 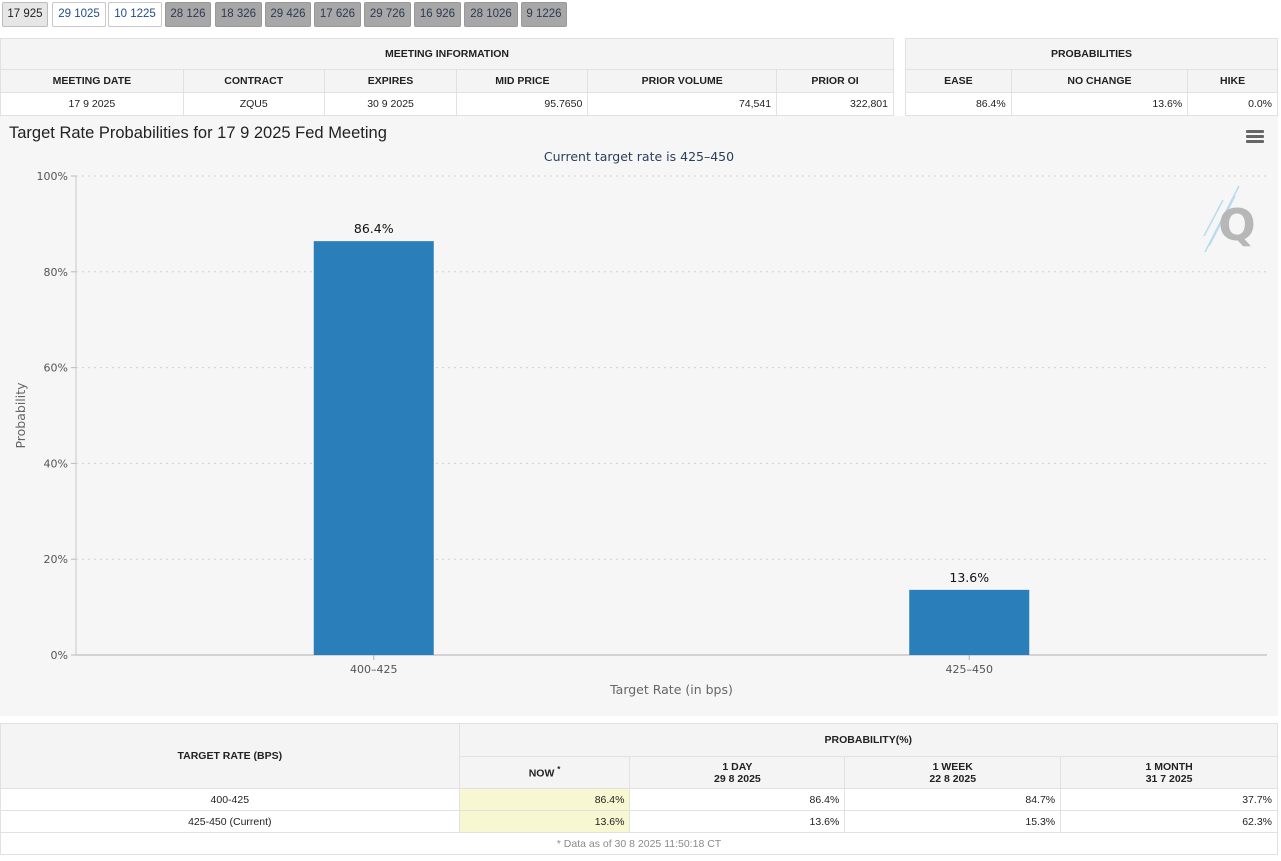 What do you see at coordinates (544, 821) in the screenshot?
I see `now-value: 13.6%` at bounding box center [544, 821].